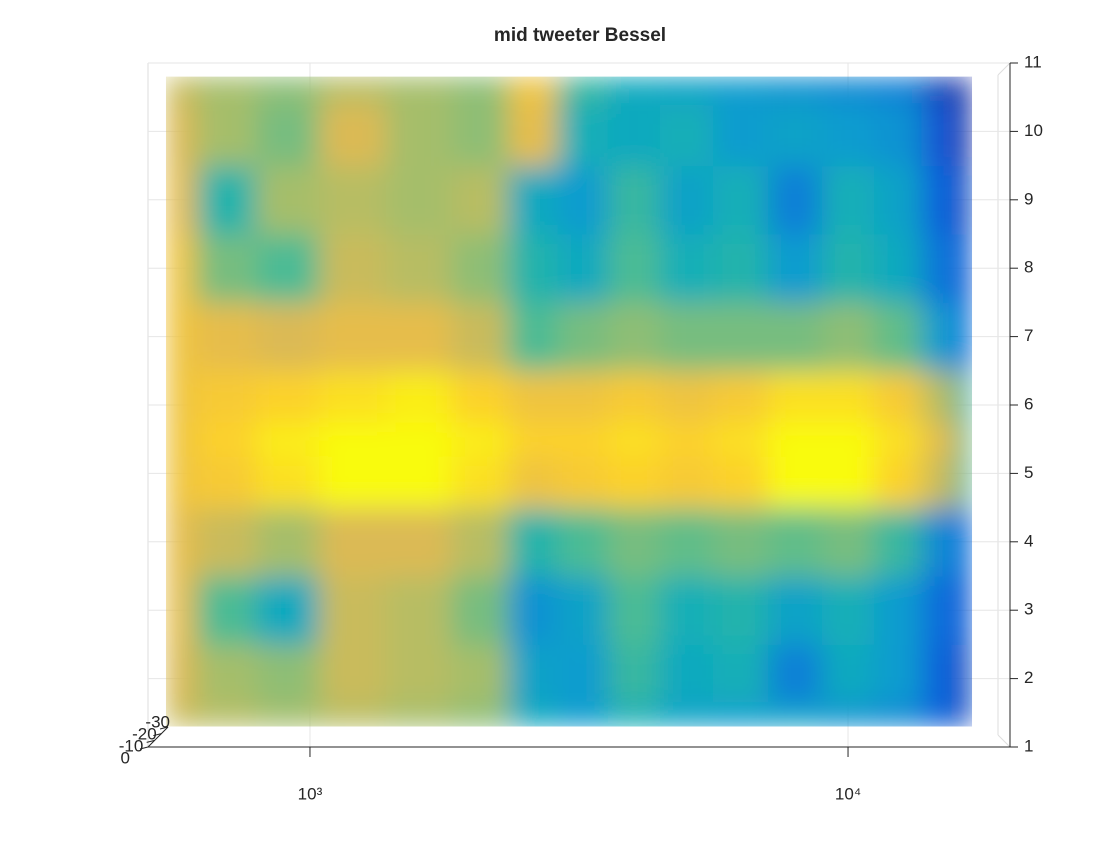 This screenshot has width=1120, height=845. Describe the element at coordinates (1028, 267) in the screenshot. I see `y-tick-label: 8` at that location.